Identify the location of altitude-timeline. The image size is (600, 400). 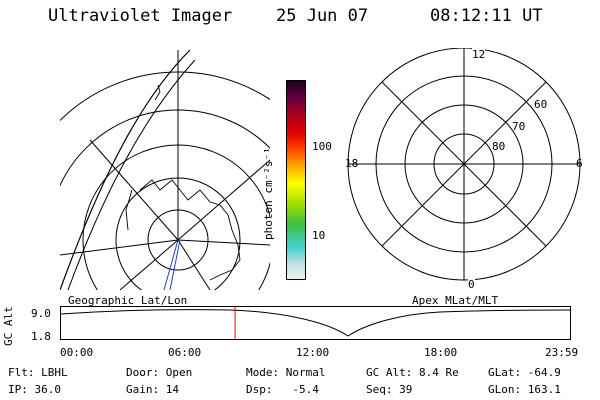
(315, 323).